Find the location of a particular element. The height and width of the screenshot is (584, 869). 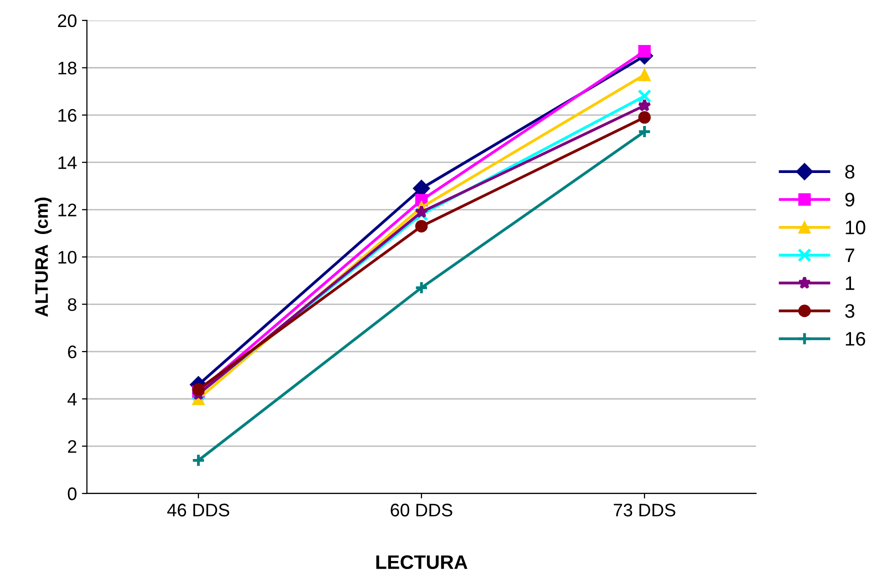

y-tick-label: 16 is located at coordinates (67, 115).